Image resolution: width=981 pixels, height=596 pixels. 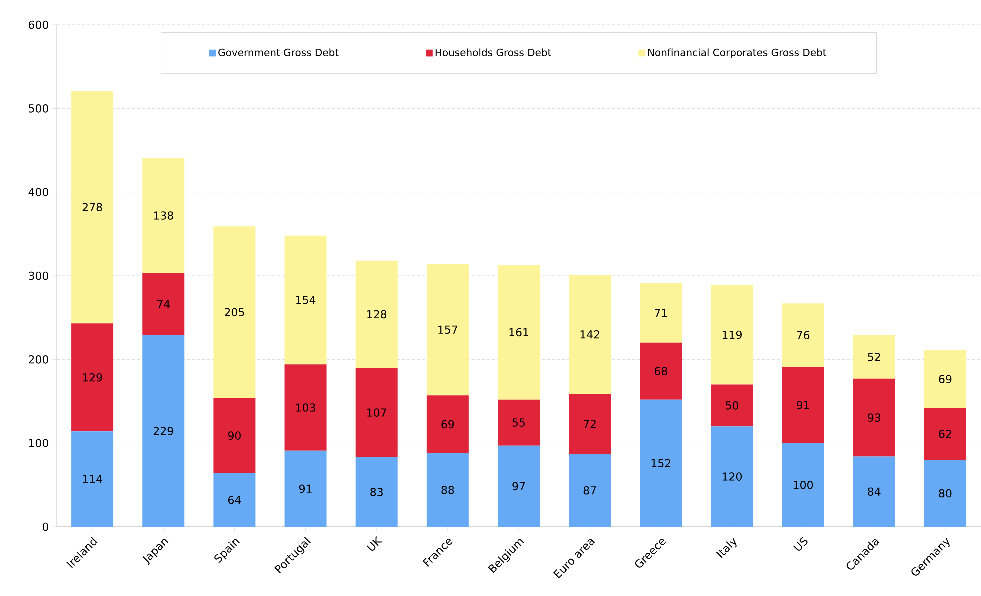 I want to click on data-label: 114, so click(x=92, y=479).